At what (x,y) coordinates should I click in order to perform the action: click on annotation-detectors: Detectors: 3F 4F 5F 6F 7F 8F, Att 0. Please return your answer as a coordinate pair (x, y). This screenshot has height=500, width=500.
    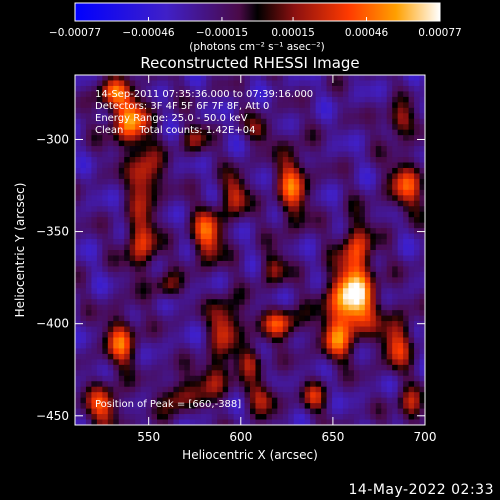
    Looking at the image, I should click on (182, 106).